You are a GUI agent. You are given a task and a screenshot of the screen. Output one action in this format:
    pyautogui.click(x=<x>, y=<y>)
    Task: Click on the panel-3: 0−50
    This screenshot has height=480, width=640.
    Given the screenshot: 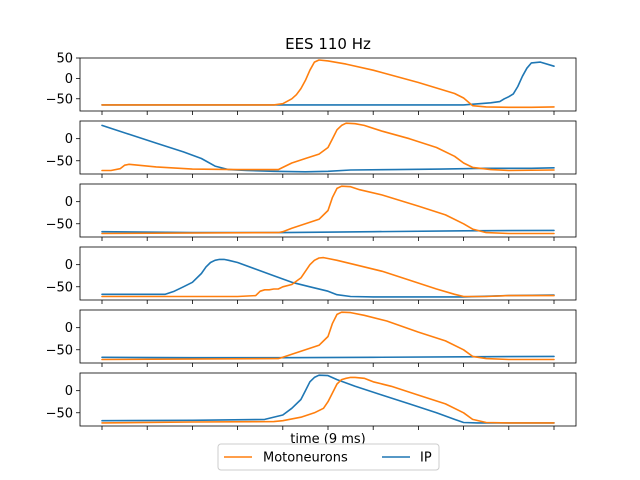 What is the action you would take?
    pyautogui.click(x=311, y=212)
    